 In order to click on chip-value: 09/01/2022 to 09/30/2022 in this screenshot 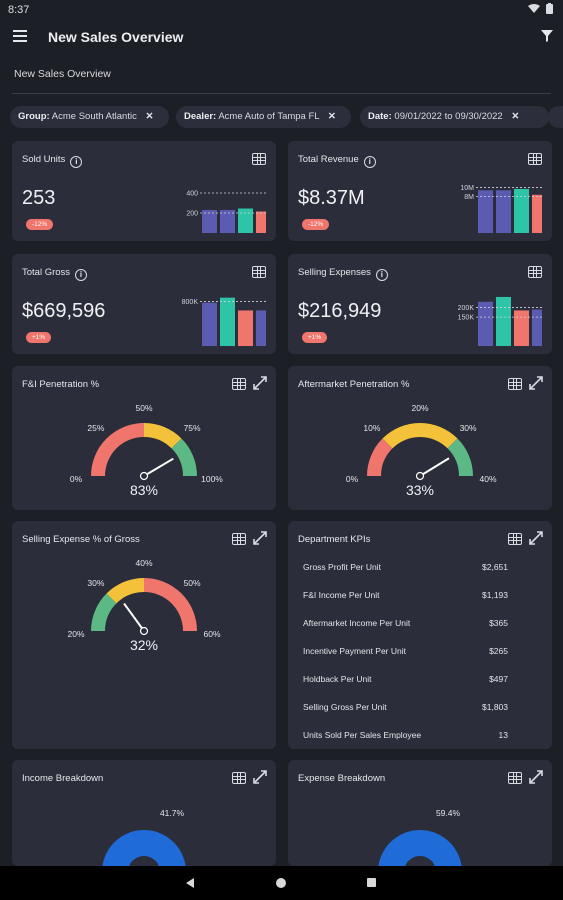, I will do `click(448, 116)`.